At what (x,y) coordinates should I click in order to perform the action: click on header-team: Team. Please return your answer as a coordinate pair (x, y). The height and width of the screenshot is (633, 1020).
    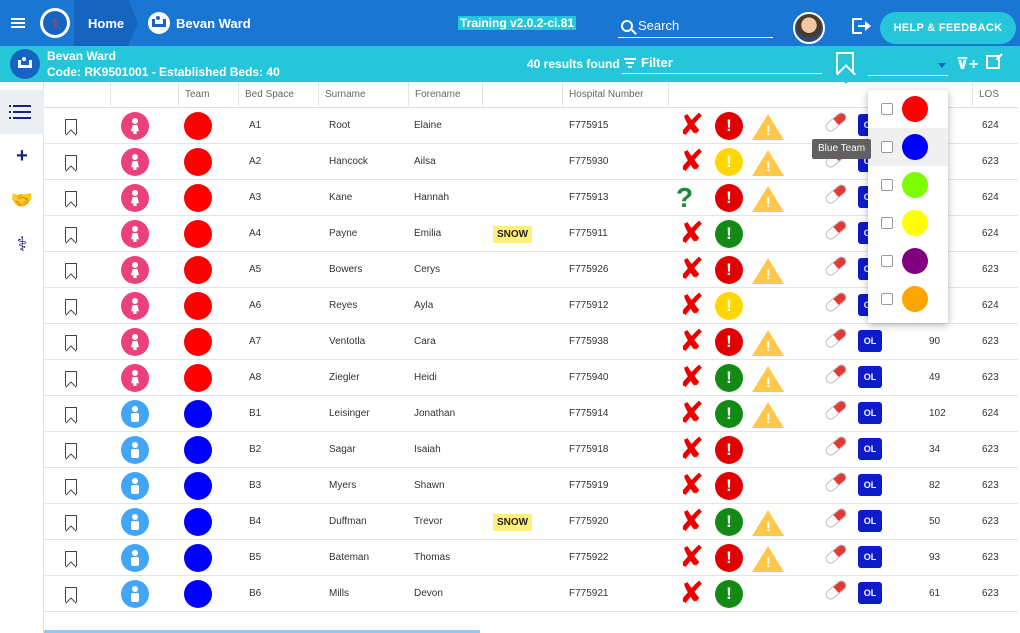
    Looking at the image, I should click on (208, 95).